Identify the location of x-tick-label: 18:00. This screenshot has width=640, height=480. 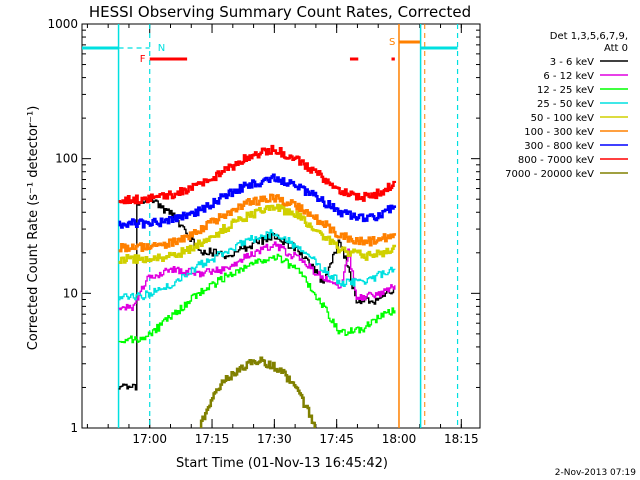
(399, 439).